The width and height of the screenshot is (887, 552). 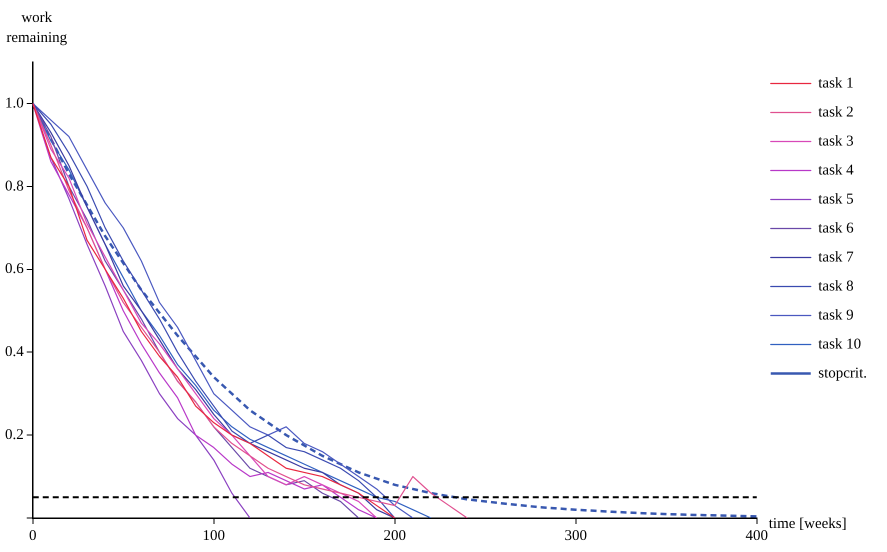 What do you see at coordinates (836, 141) in the screenshot?
I see `legend-label: task 3` at bounding box center [836, 141].